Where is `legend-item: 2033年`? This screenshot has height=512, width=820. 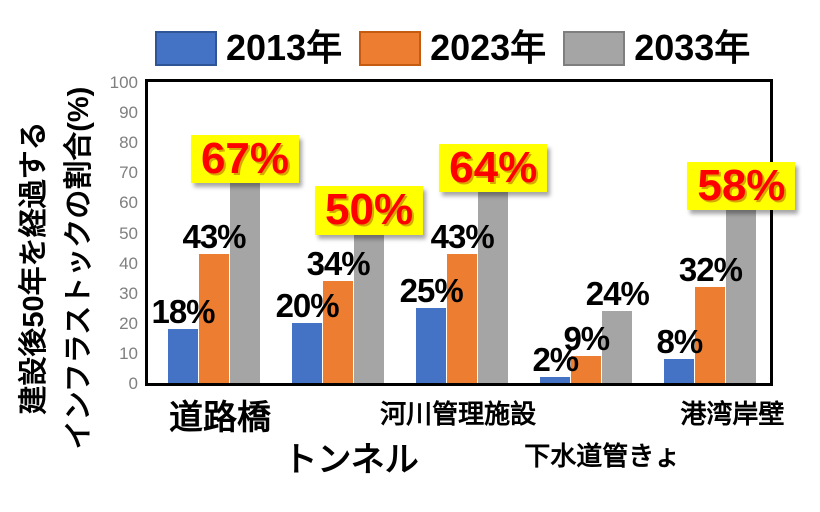
legend-item: 2033年 is located at coordinates (656, 48).